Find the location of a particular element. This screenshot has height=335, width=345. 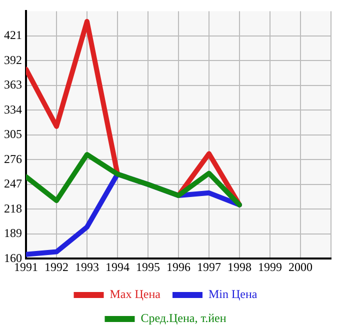

x-tick-label: 1997 is located at coordinates (209, 267).